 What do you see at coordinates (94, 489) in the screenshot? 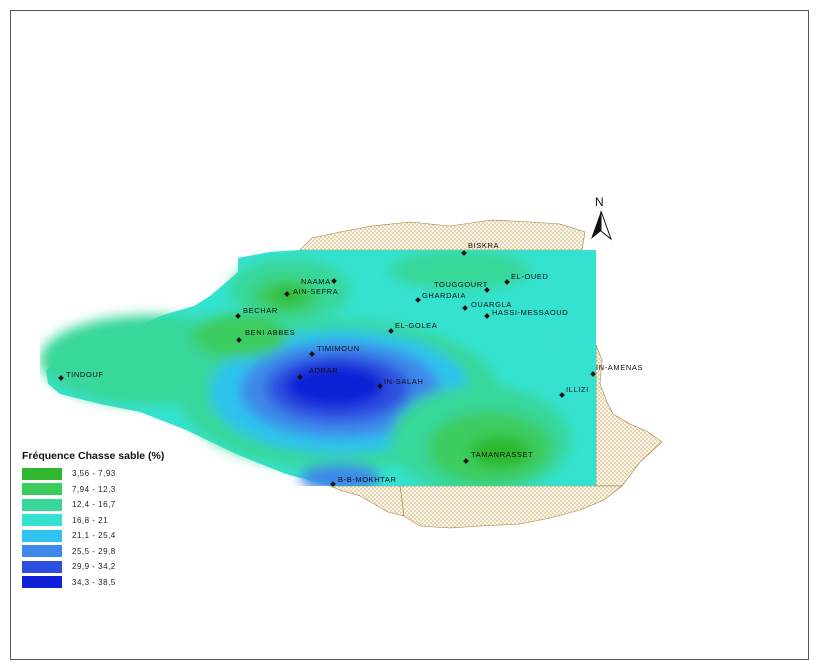
I see `legend-label: 7,94 - 12,3` at bounding box center [94, 489].